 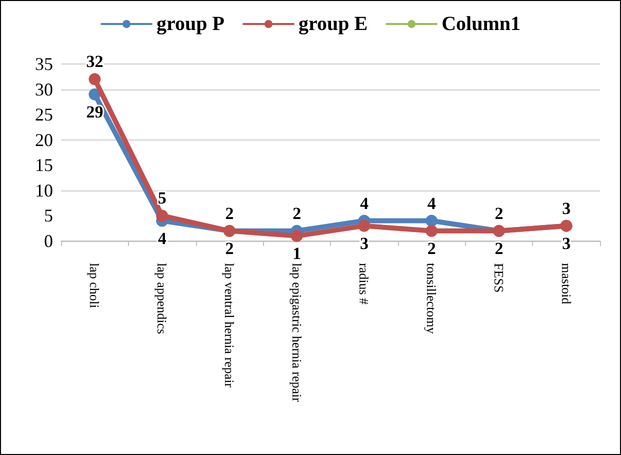 I want to click on y-tick-label: 5, so click(x=48, y=216).